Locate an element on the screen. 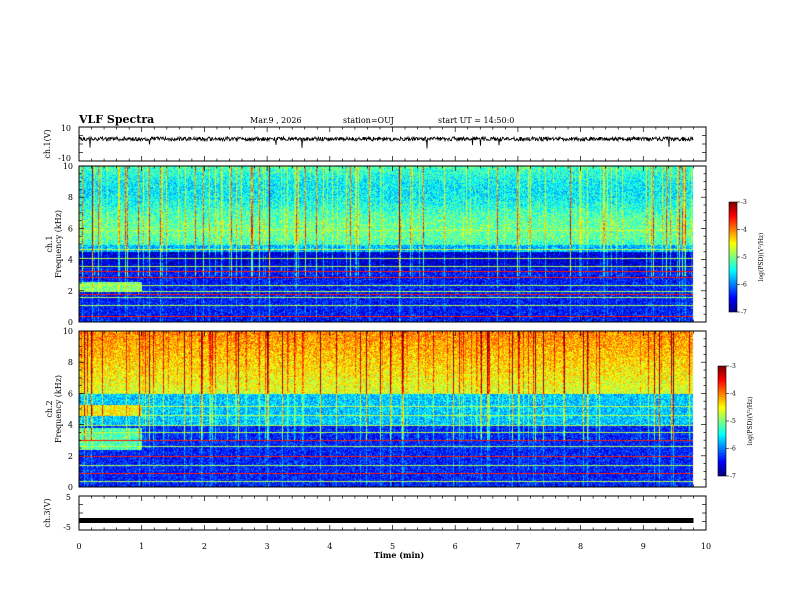 This screenshot has width=792, height=612. ch1-colorbar is located at coordinates (733, 257).